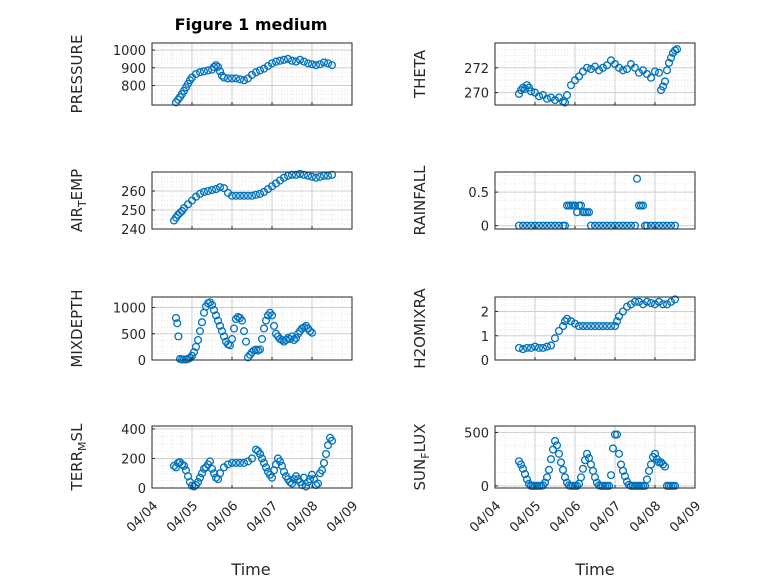  What do you see at coordinates (476, 69) in the screenshot?
I see `y-tick-label: 272` at bounding box center [476, 69].